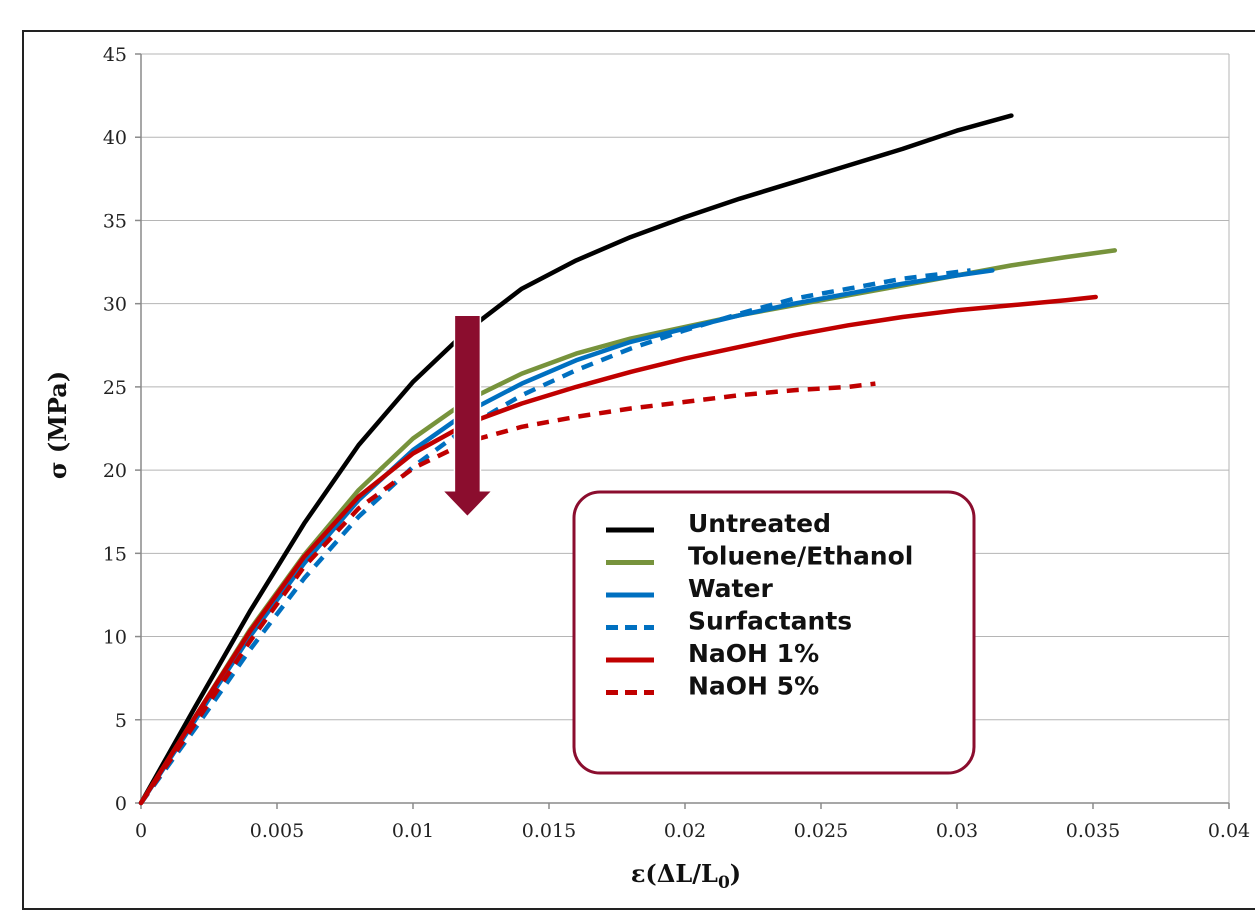 Image resolution: width=1255 pixels, height=910 pixels. I want to click on x-tick-label-7: 0.035, so click(1093, 831).